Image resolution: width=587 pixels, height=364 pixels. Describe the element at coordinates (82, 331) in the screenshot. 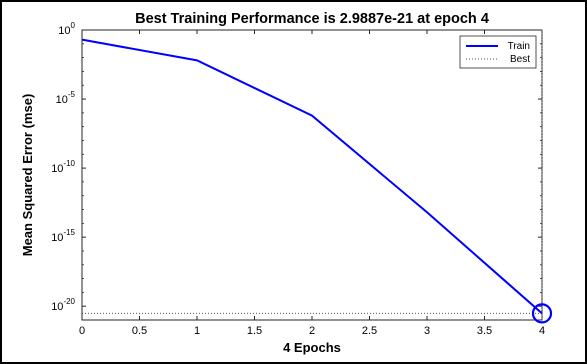

I see `x-tick-label: 0` at that location.